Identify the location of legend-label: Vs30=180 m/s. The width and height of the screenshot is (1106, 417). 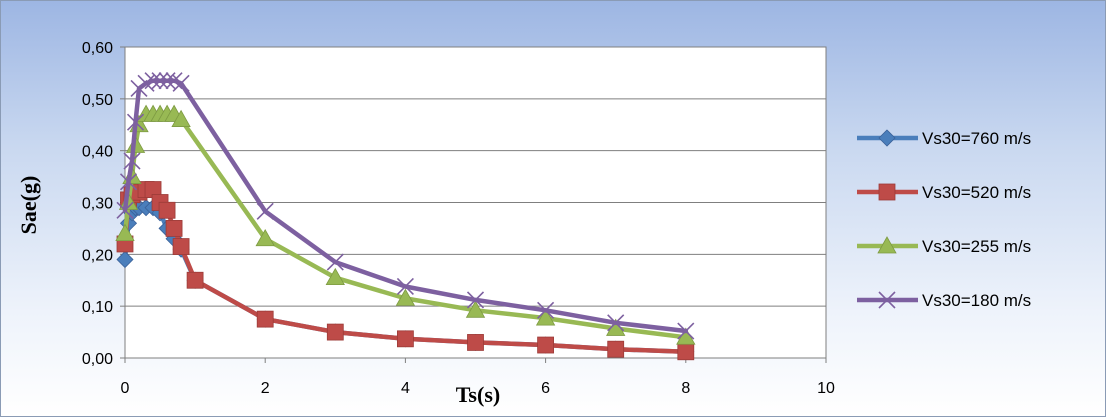
(976, 300).